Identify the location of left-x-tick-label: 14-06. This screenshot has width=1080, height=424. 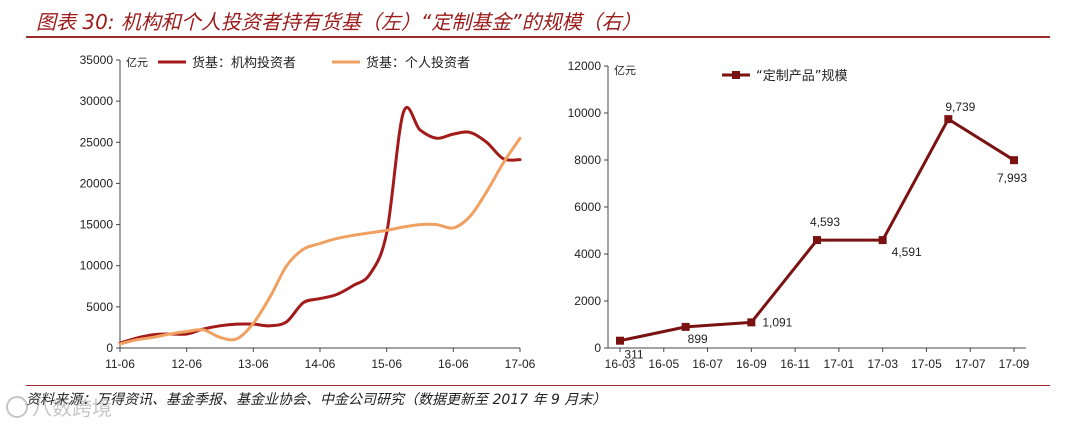
(320, 364).